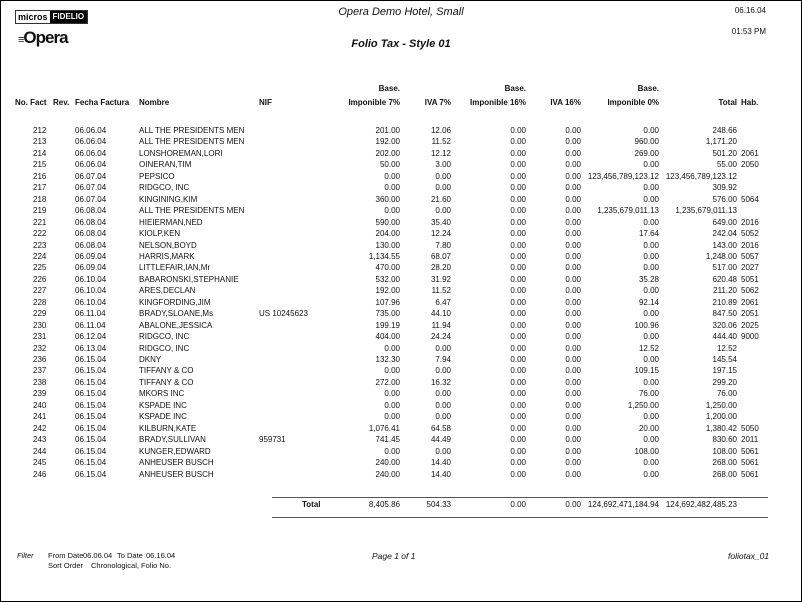 This screenshot has height=602, width=802. I want to click on to-date-label: To Date, so click(130, 555).